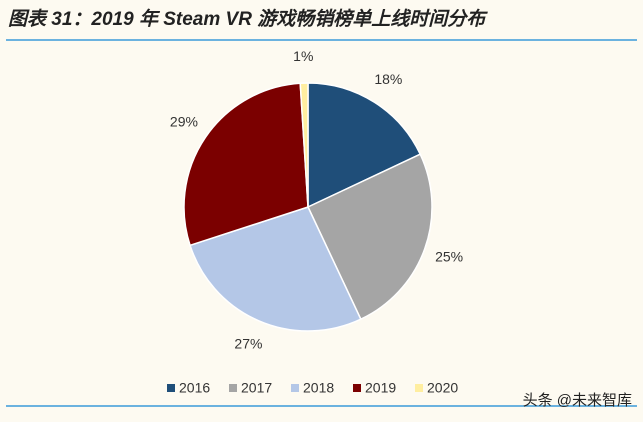 Image resolution: width=643 pixels, height=422 pixels. I want to click on legend-label: 2016, so click(194, 388).